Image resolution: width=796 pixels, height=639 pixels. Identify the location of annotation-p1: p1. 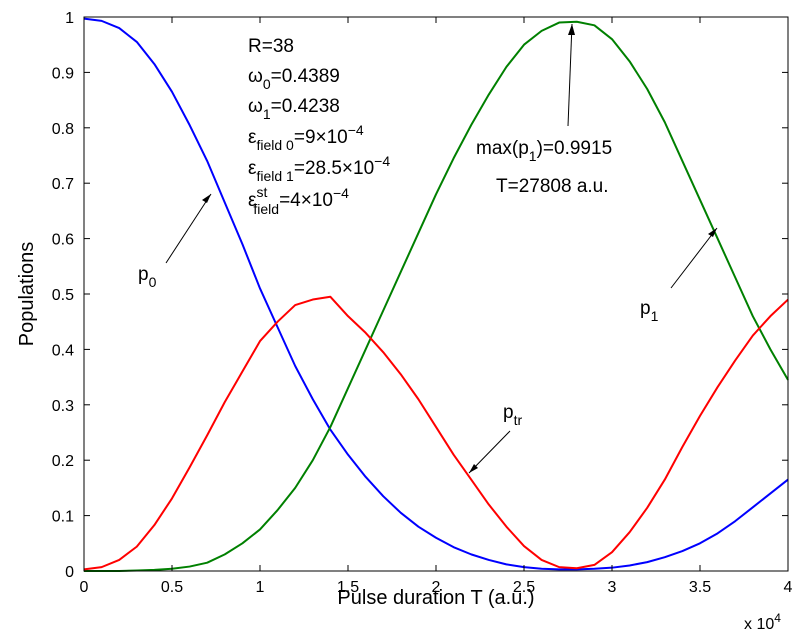
(679, 275).